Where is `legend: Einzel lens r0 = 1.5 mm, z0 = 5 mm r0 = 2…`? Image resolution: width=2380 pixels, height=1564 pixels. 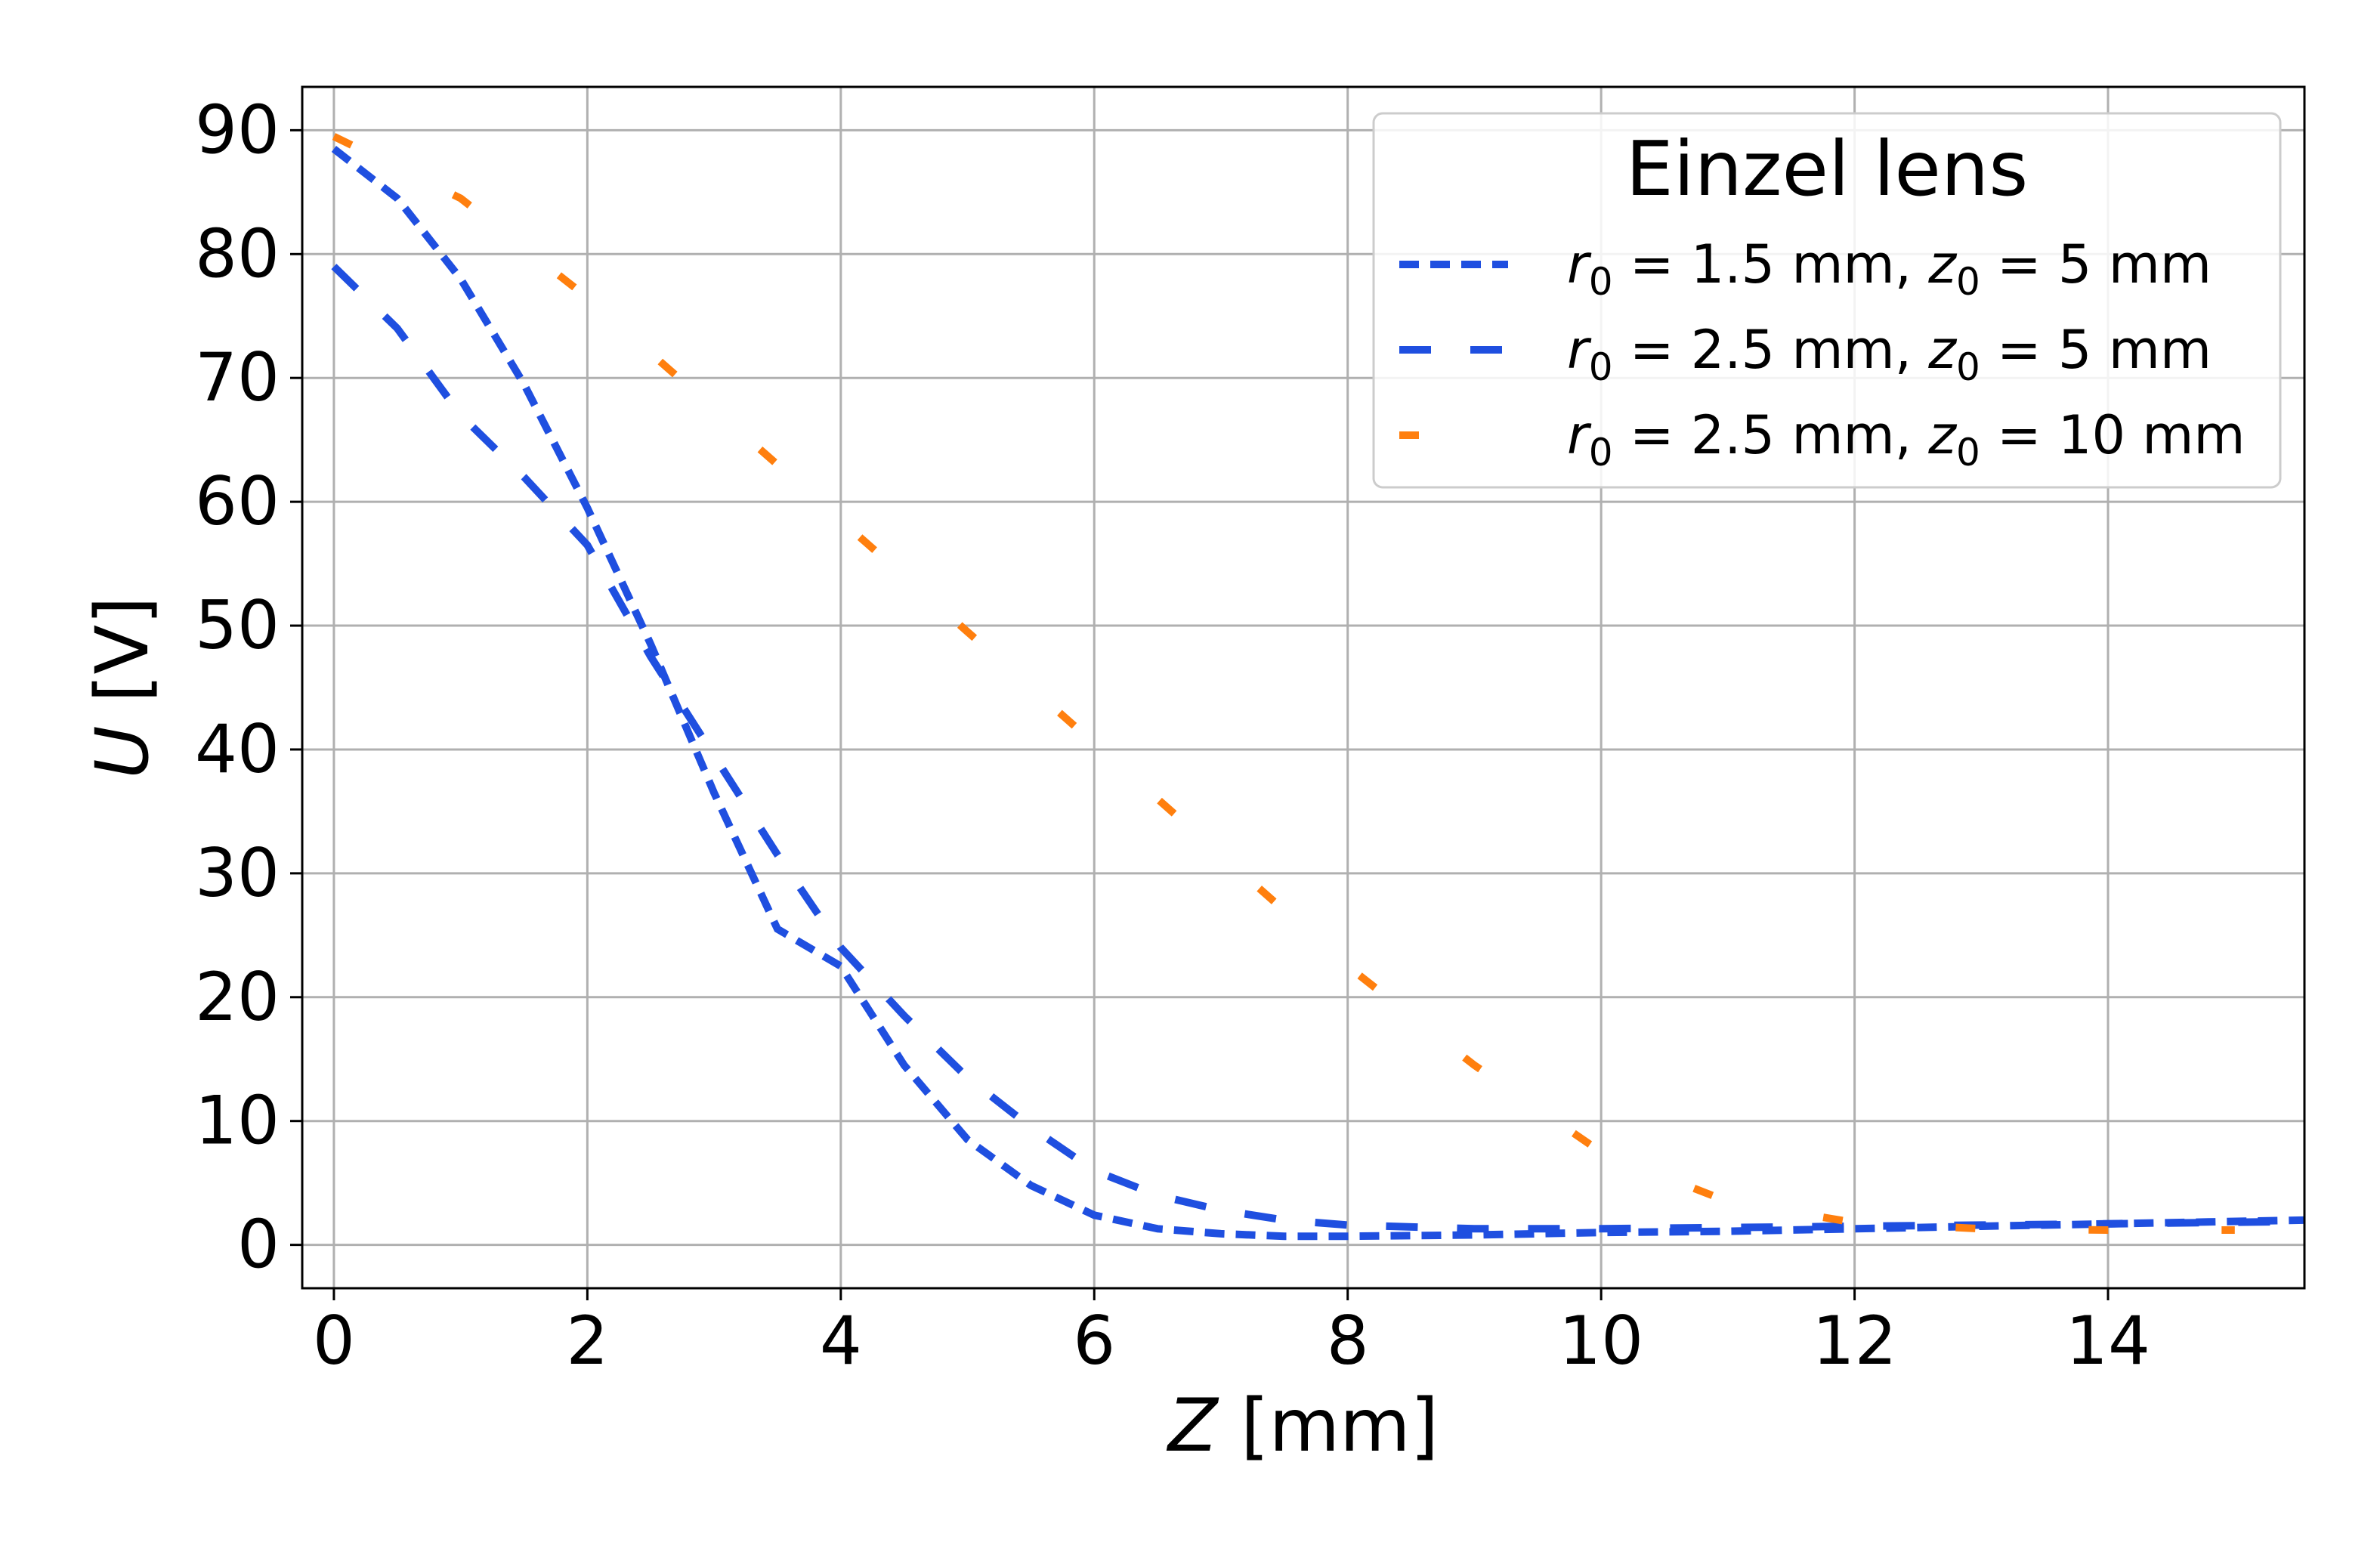
legend: Einzel lens r0 = 1.5 mm, z0 = 5 mm r0 = 2… is located at coordinates (1827, 300).